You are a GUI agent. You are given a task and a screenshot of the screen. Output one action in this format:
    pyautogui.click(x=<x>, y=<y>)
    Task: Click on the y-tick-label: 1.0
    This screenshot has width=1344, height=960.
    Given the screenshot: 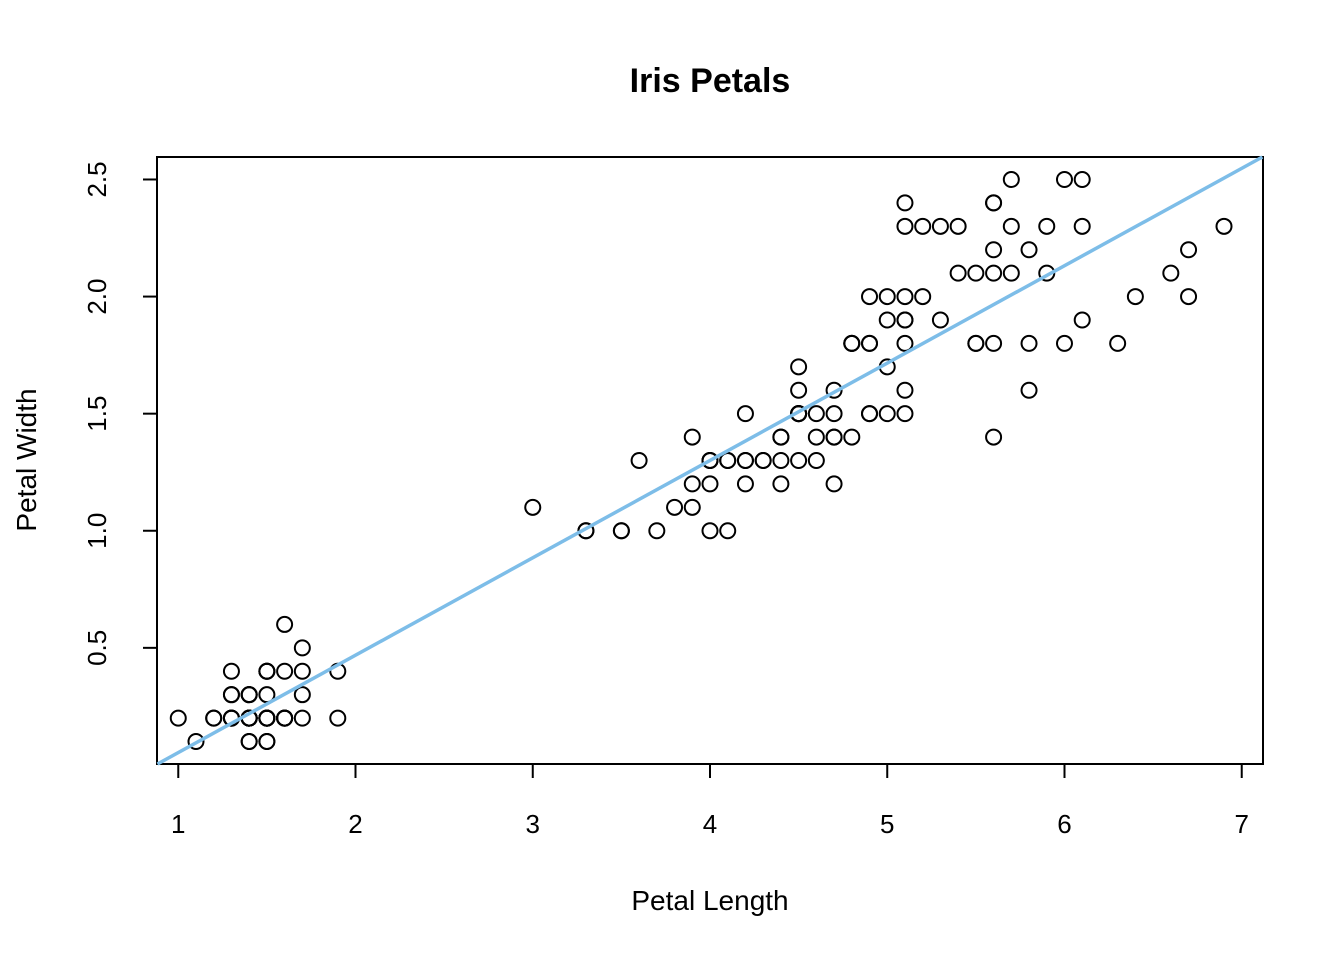 What is the action you would take?
    pyautogui.click(x=97, y=531)
    